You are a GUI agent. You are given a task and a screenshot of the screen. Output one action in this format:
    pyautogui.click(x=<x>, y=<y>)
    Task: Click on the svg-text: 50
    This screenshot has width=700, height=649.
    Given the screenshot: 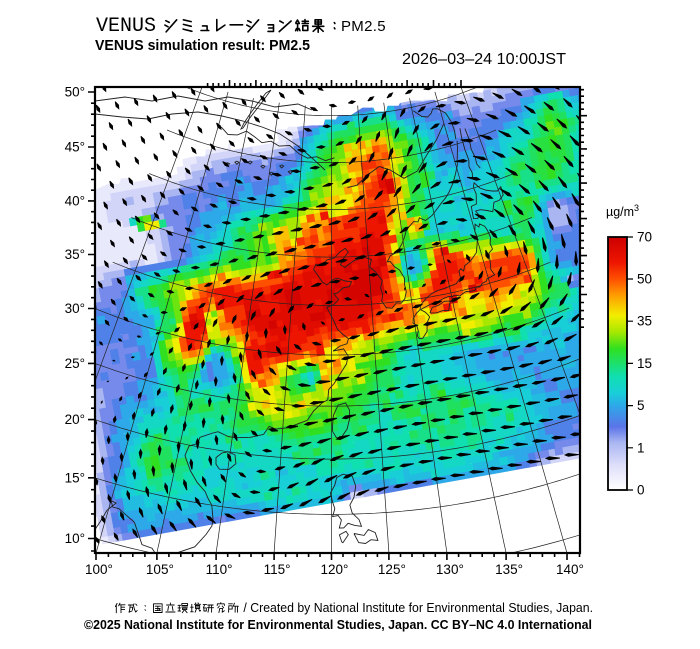 What is the action you would take?
    pyautogui.click(x=644, y=279)
    